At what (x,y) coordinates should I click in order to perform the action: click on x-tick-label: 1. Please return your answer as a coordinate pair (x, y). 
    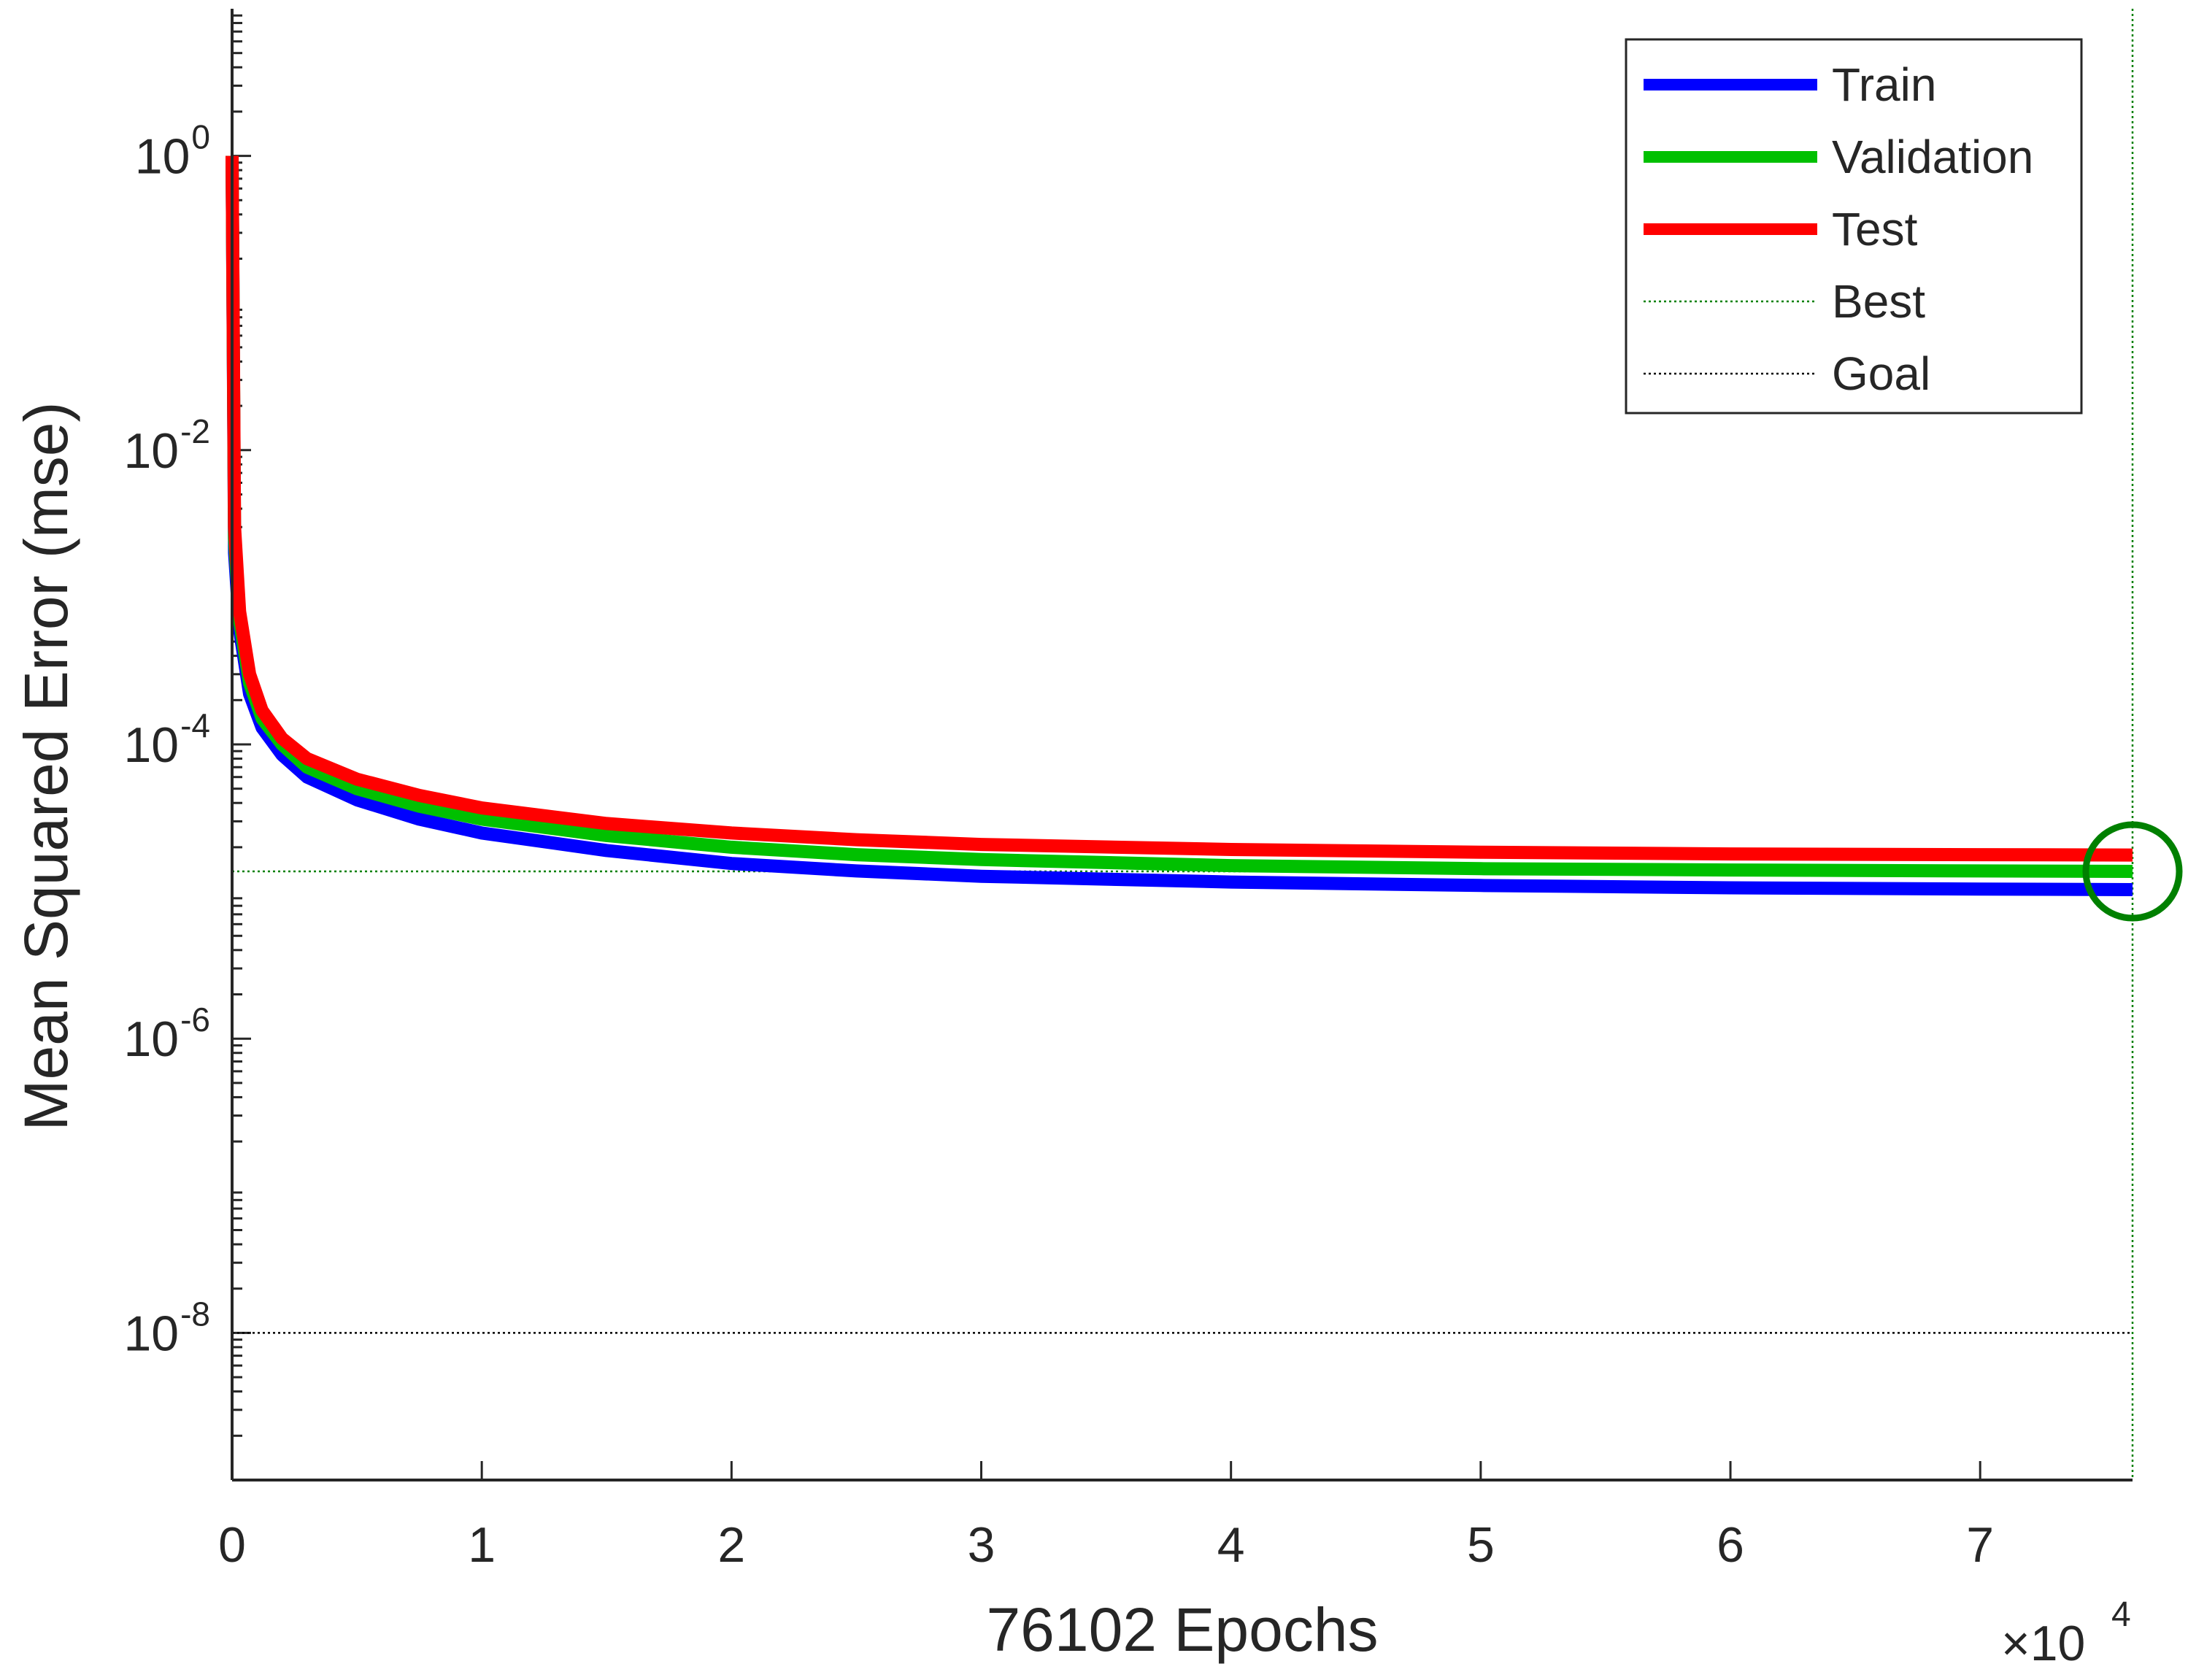
    Looking at the image, I should click on (482, 1545).